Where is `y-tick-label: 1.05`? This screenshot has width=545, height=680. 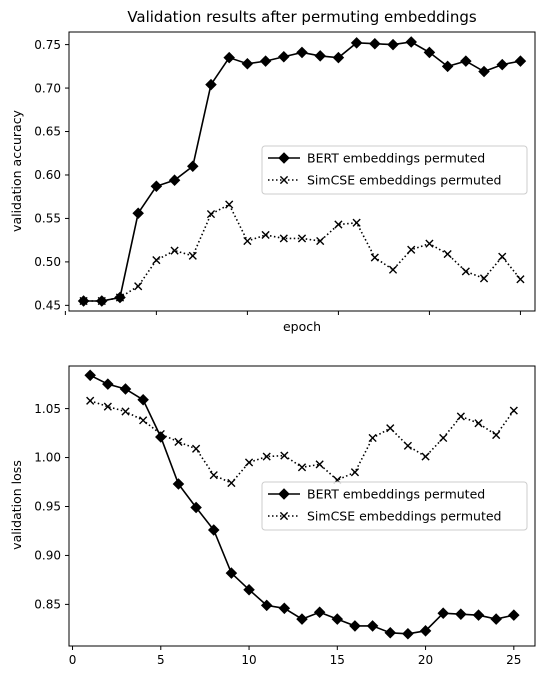
y-tick-label: 1.05 is located at coordinates (47, 409).